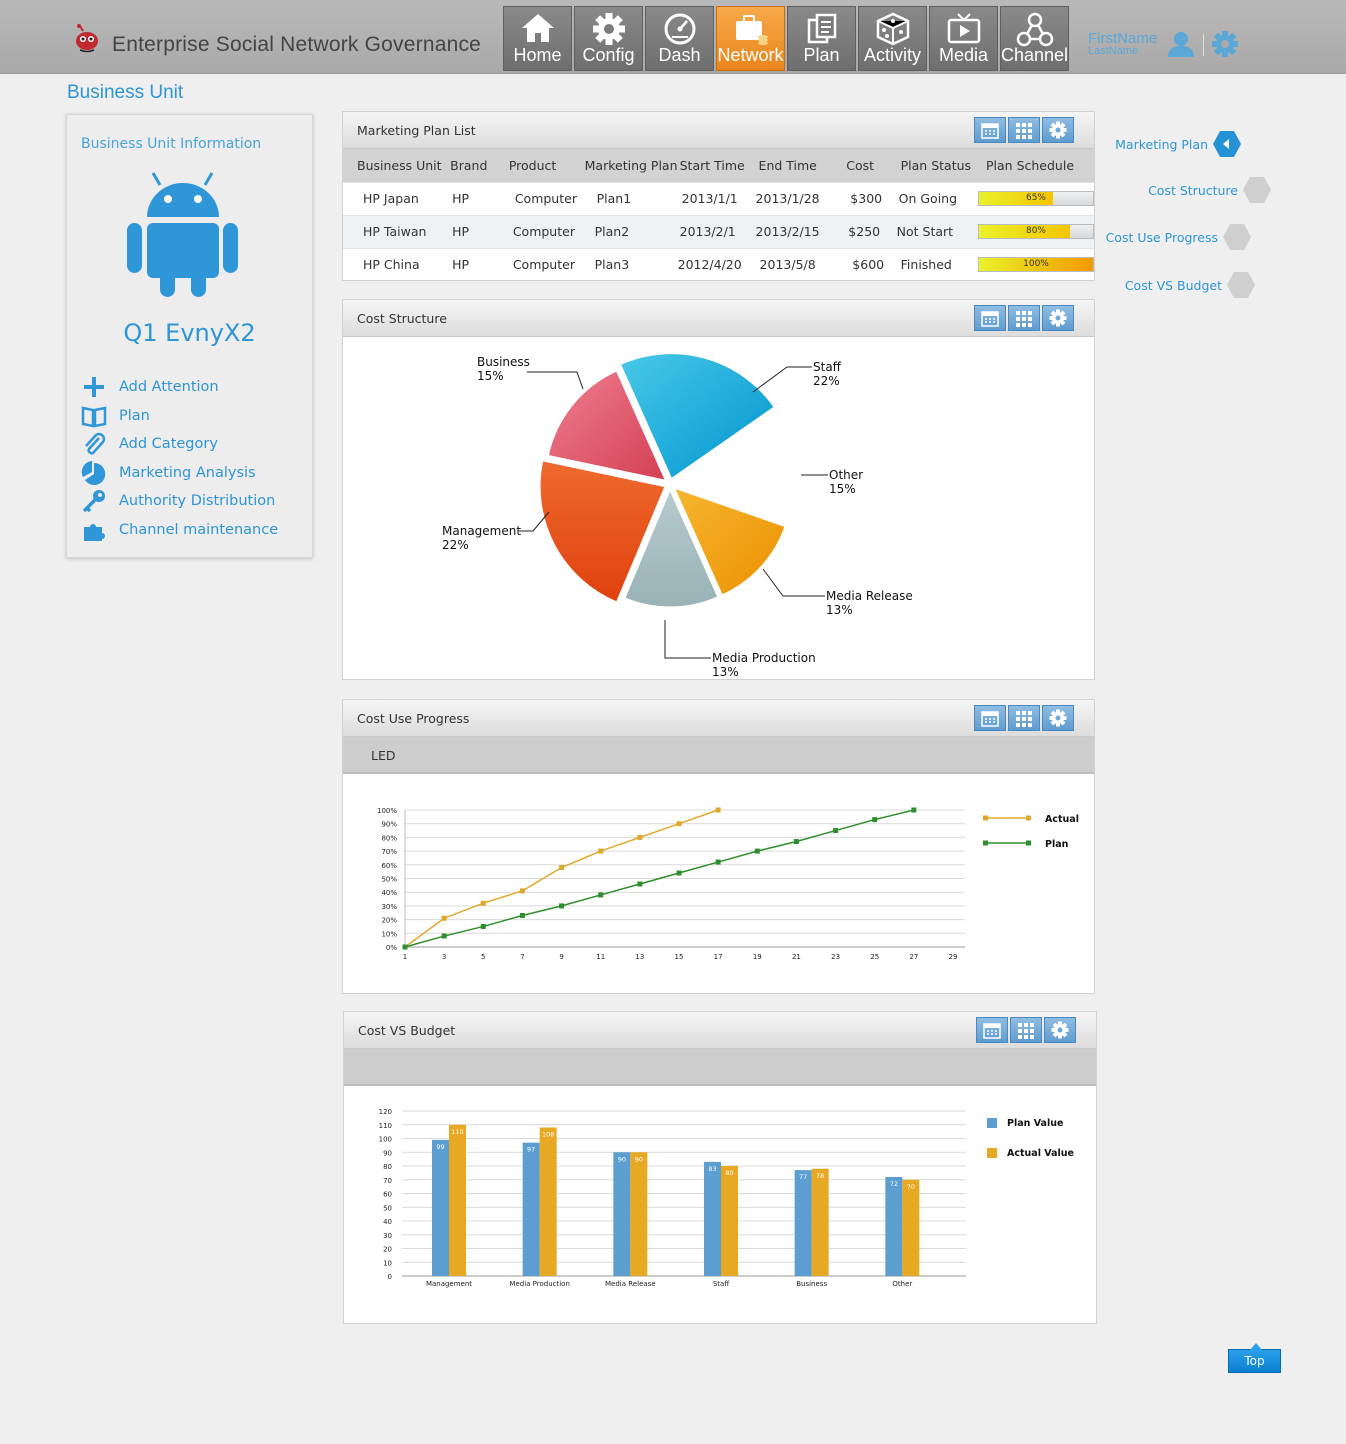 This screenshot has height=1444, width=1346. Describe the element at coordinates (1040, 1153) in the screenshot. I see `legend-label: Actual Value` at that location.